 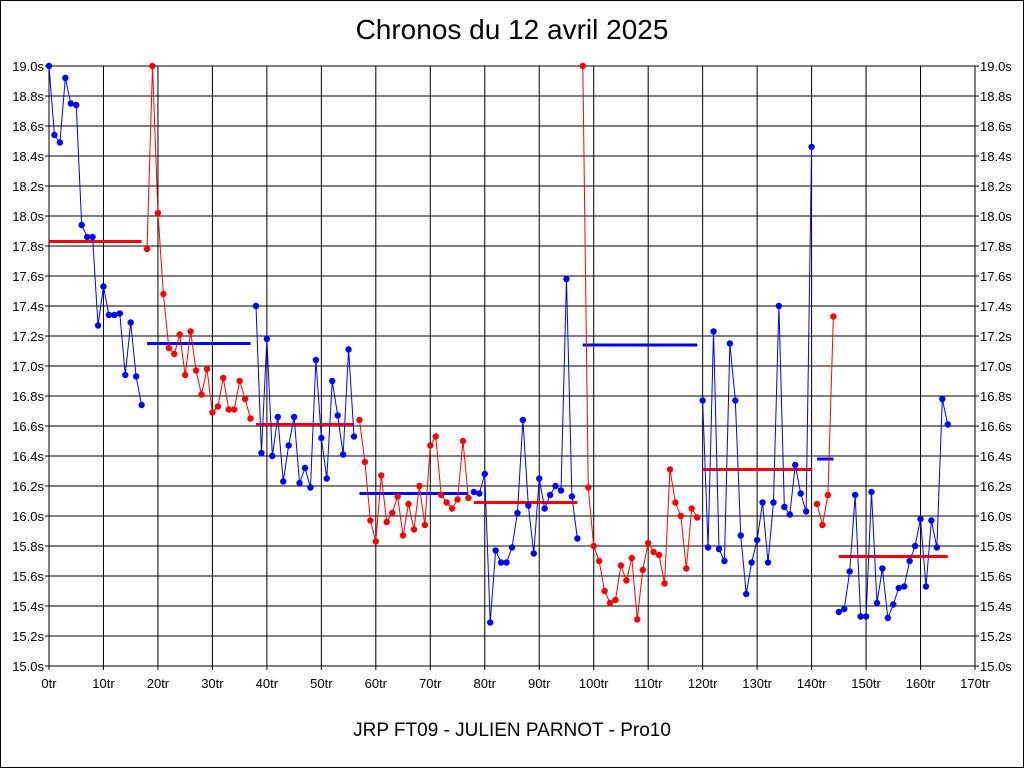 I want to click on y-tick-label-left: 16.6s, so click(x=28, y=426).